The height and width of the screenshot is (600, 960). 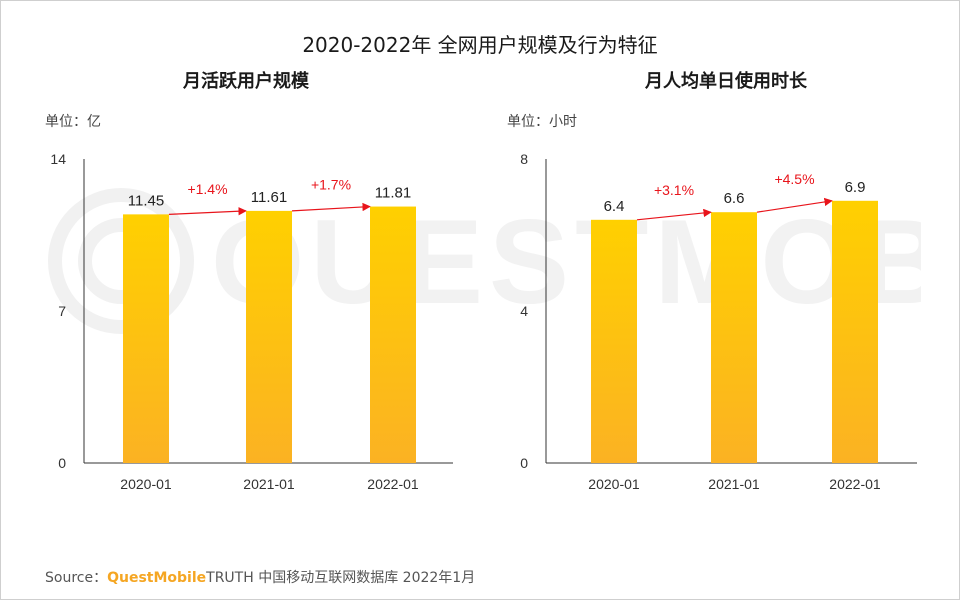 I want to click on unit-label-mau: 单位：亿, so click(x=73, y=122).